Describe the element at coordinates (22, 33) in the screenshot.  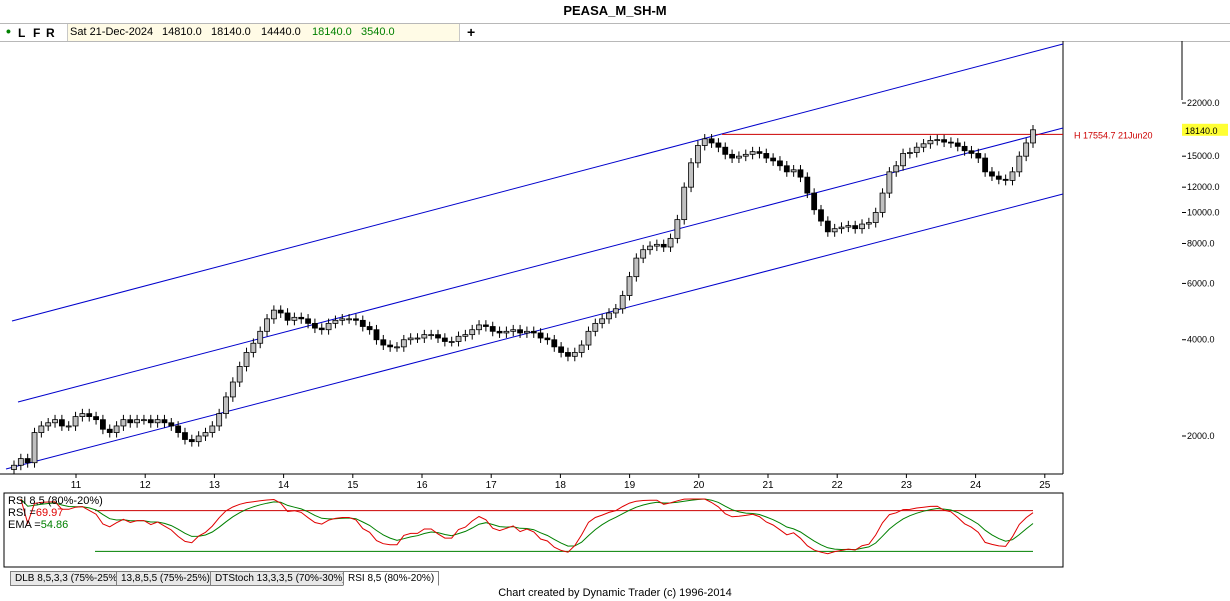
I see `toolbar-l-button: L` at that location.